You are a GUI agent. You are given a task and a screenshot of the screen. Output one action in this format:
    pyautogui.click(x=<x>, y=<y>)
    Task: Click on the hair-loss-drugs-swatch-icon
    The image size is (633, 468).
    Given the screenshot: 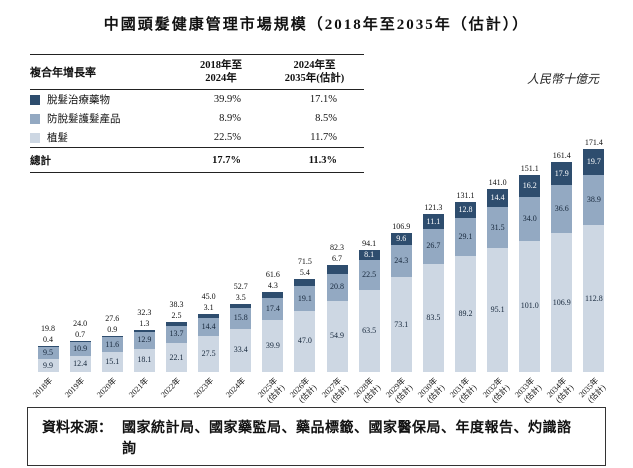 What is the action you would take?
    pyautogui.click(x=35, y=99)
    